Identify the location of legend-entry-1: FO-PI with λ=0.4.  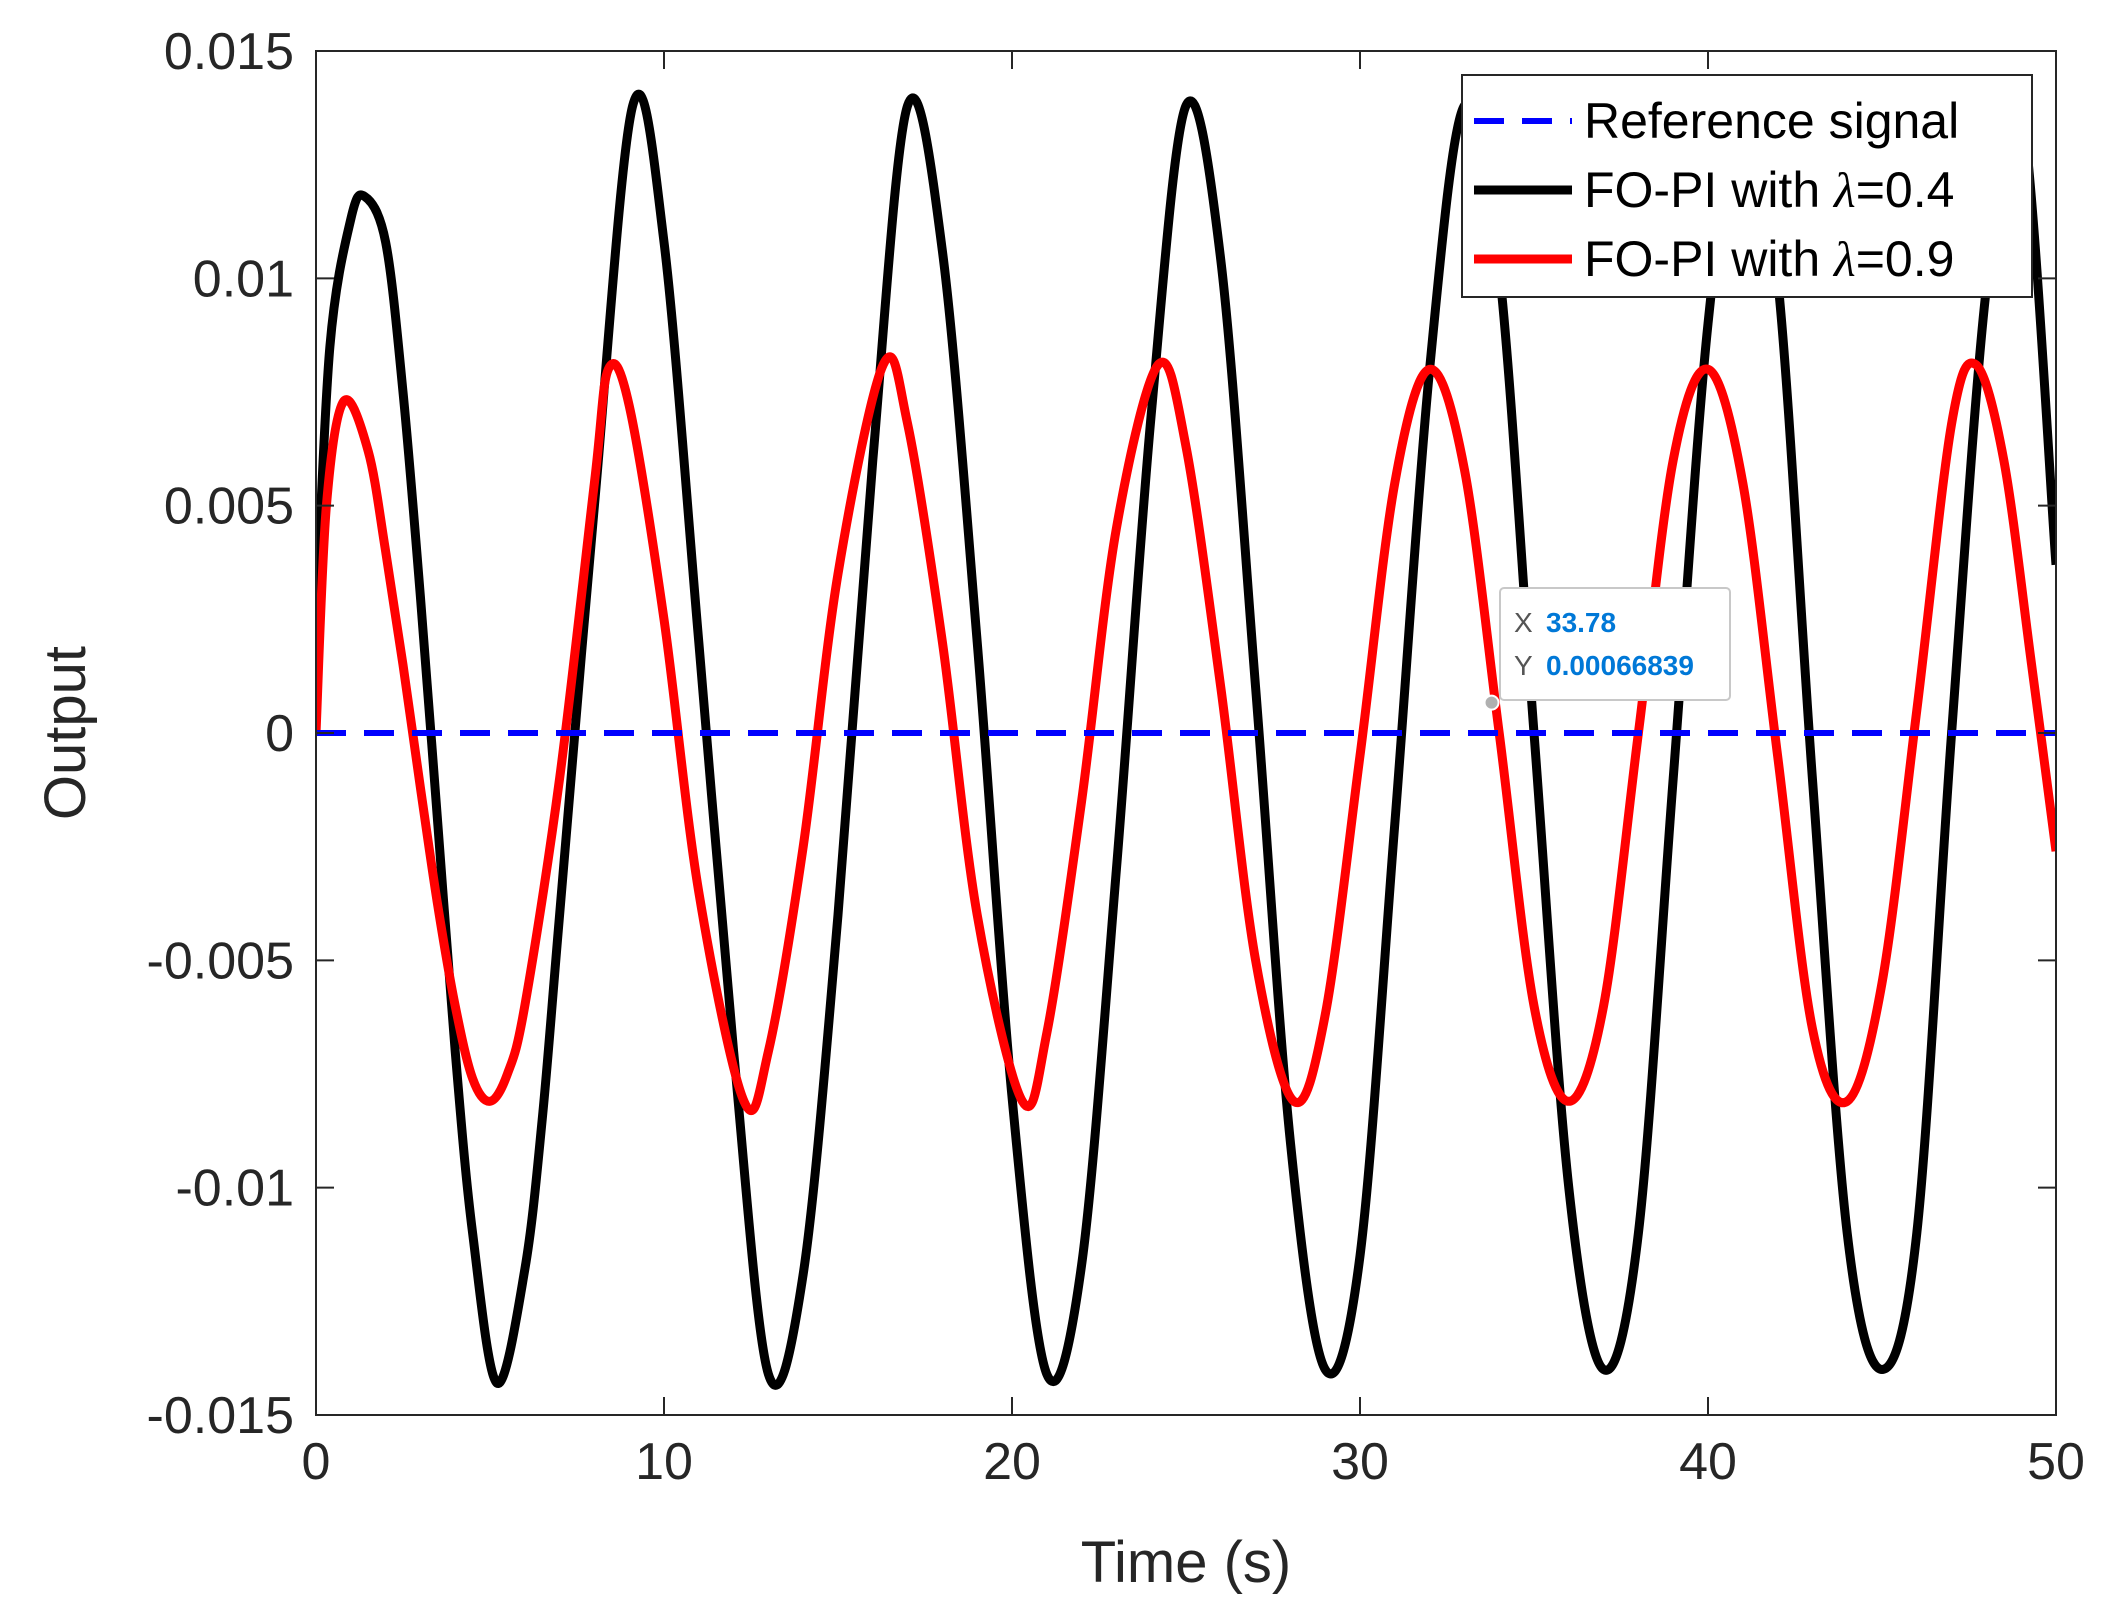
(1769, 190).